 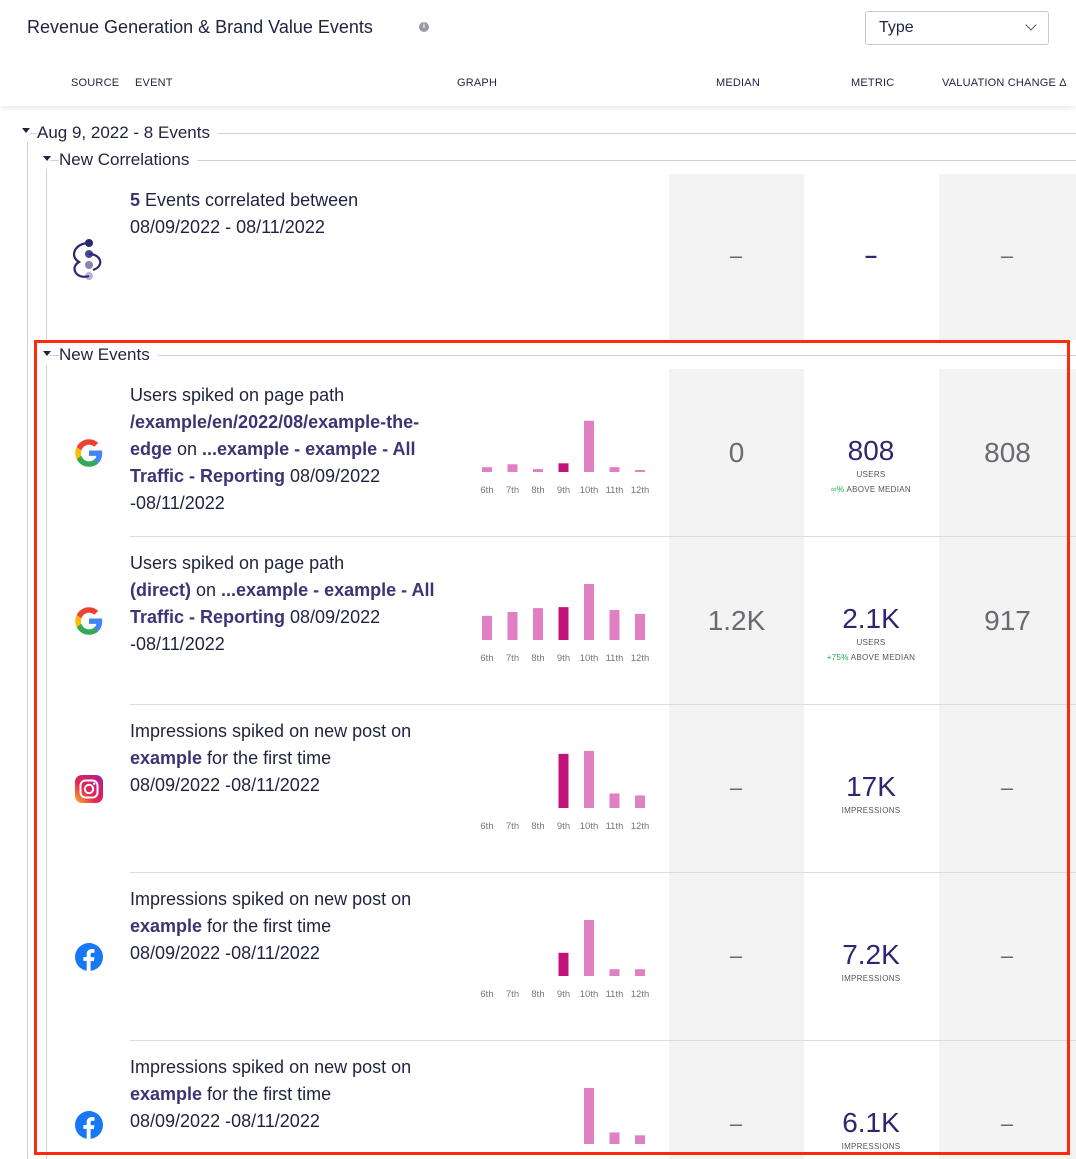 I want to click on column-header-event: EVENT, so click(x=154, y=83).